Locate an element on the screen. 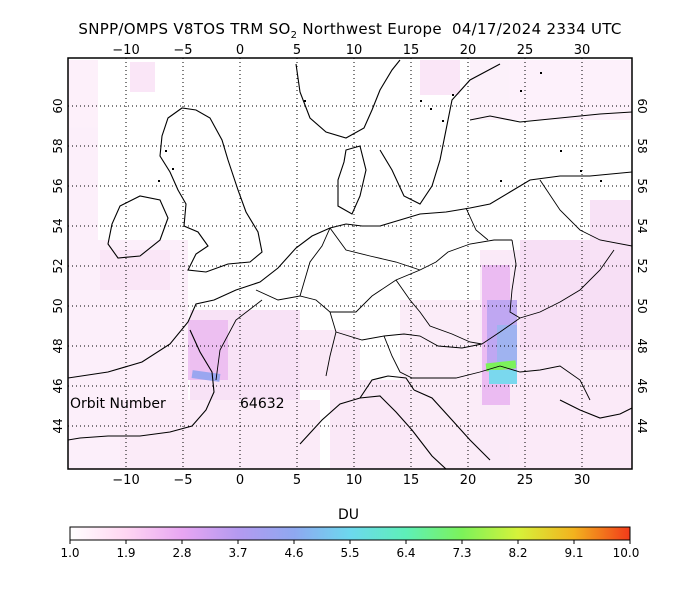 Image resolution: width=700 pixels, height=600 pixels. colorbar-ticks is located at coordinates (350, 542).